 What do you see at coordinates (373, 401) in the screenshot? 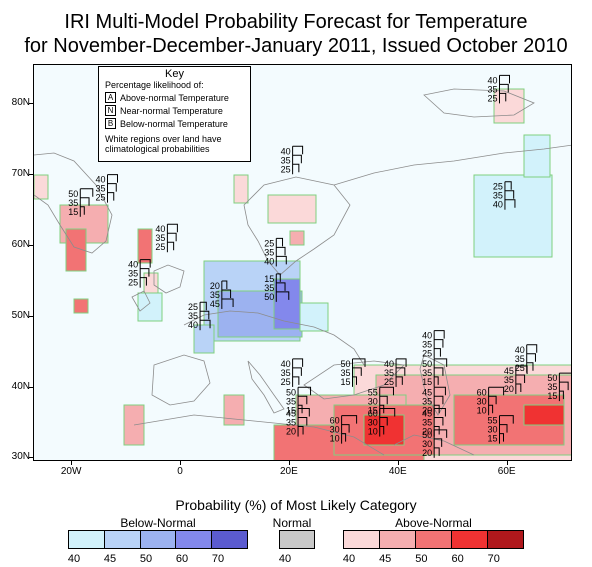
I see `forecast-value: 30` at bounding box center [373, 401].